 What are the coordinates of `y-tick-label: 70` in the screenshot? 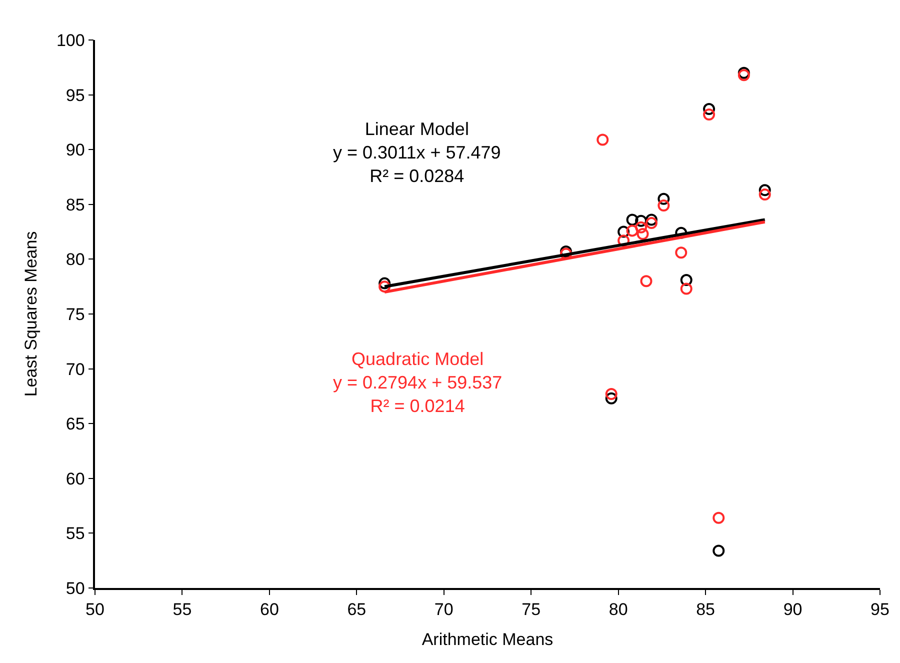 It's located at (75, 369).